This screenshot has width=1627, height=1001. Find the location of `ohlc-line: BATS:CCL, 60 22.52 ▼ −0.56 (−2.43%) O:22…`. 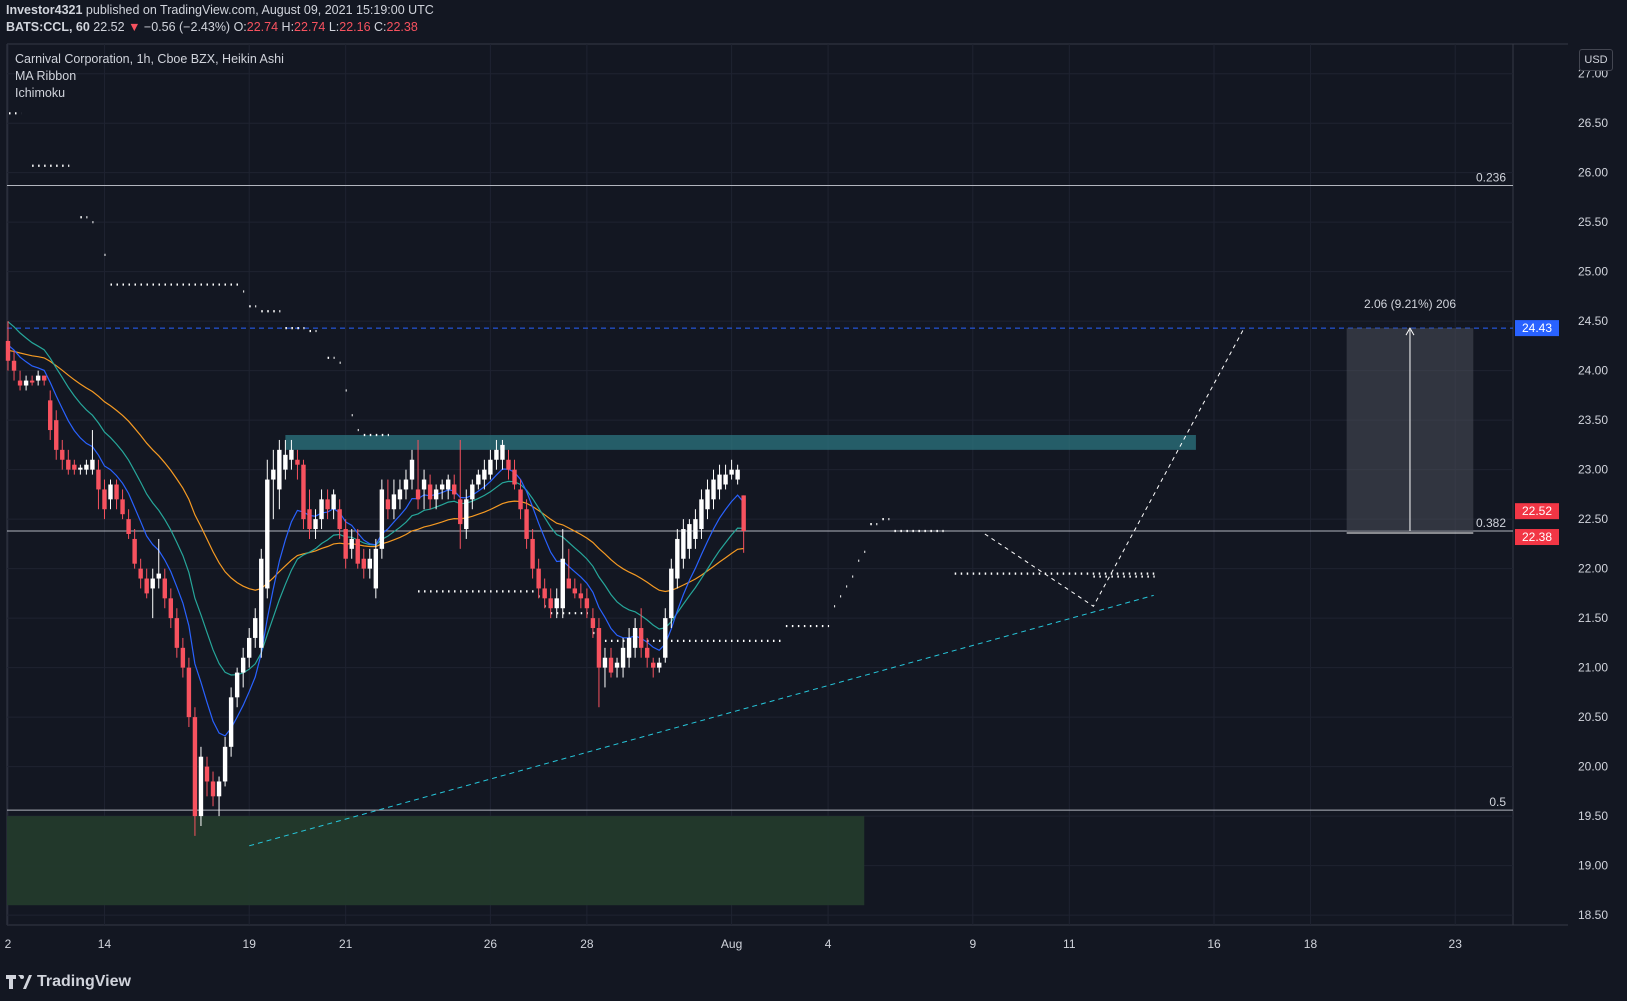

ohlc-line: BATS:CCL, 60 22.52 ▼ −0.56 (−2.43%) O:22… is located at coordinates (212, 27).